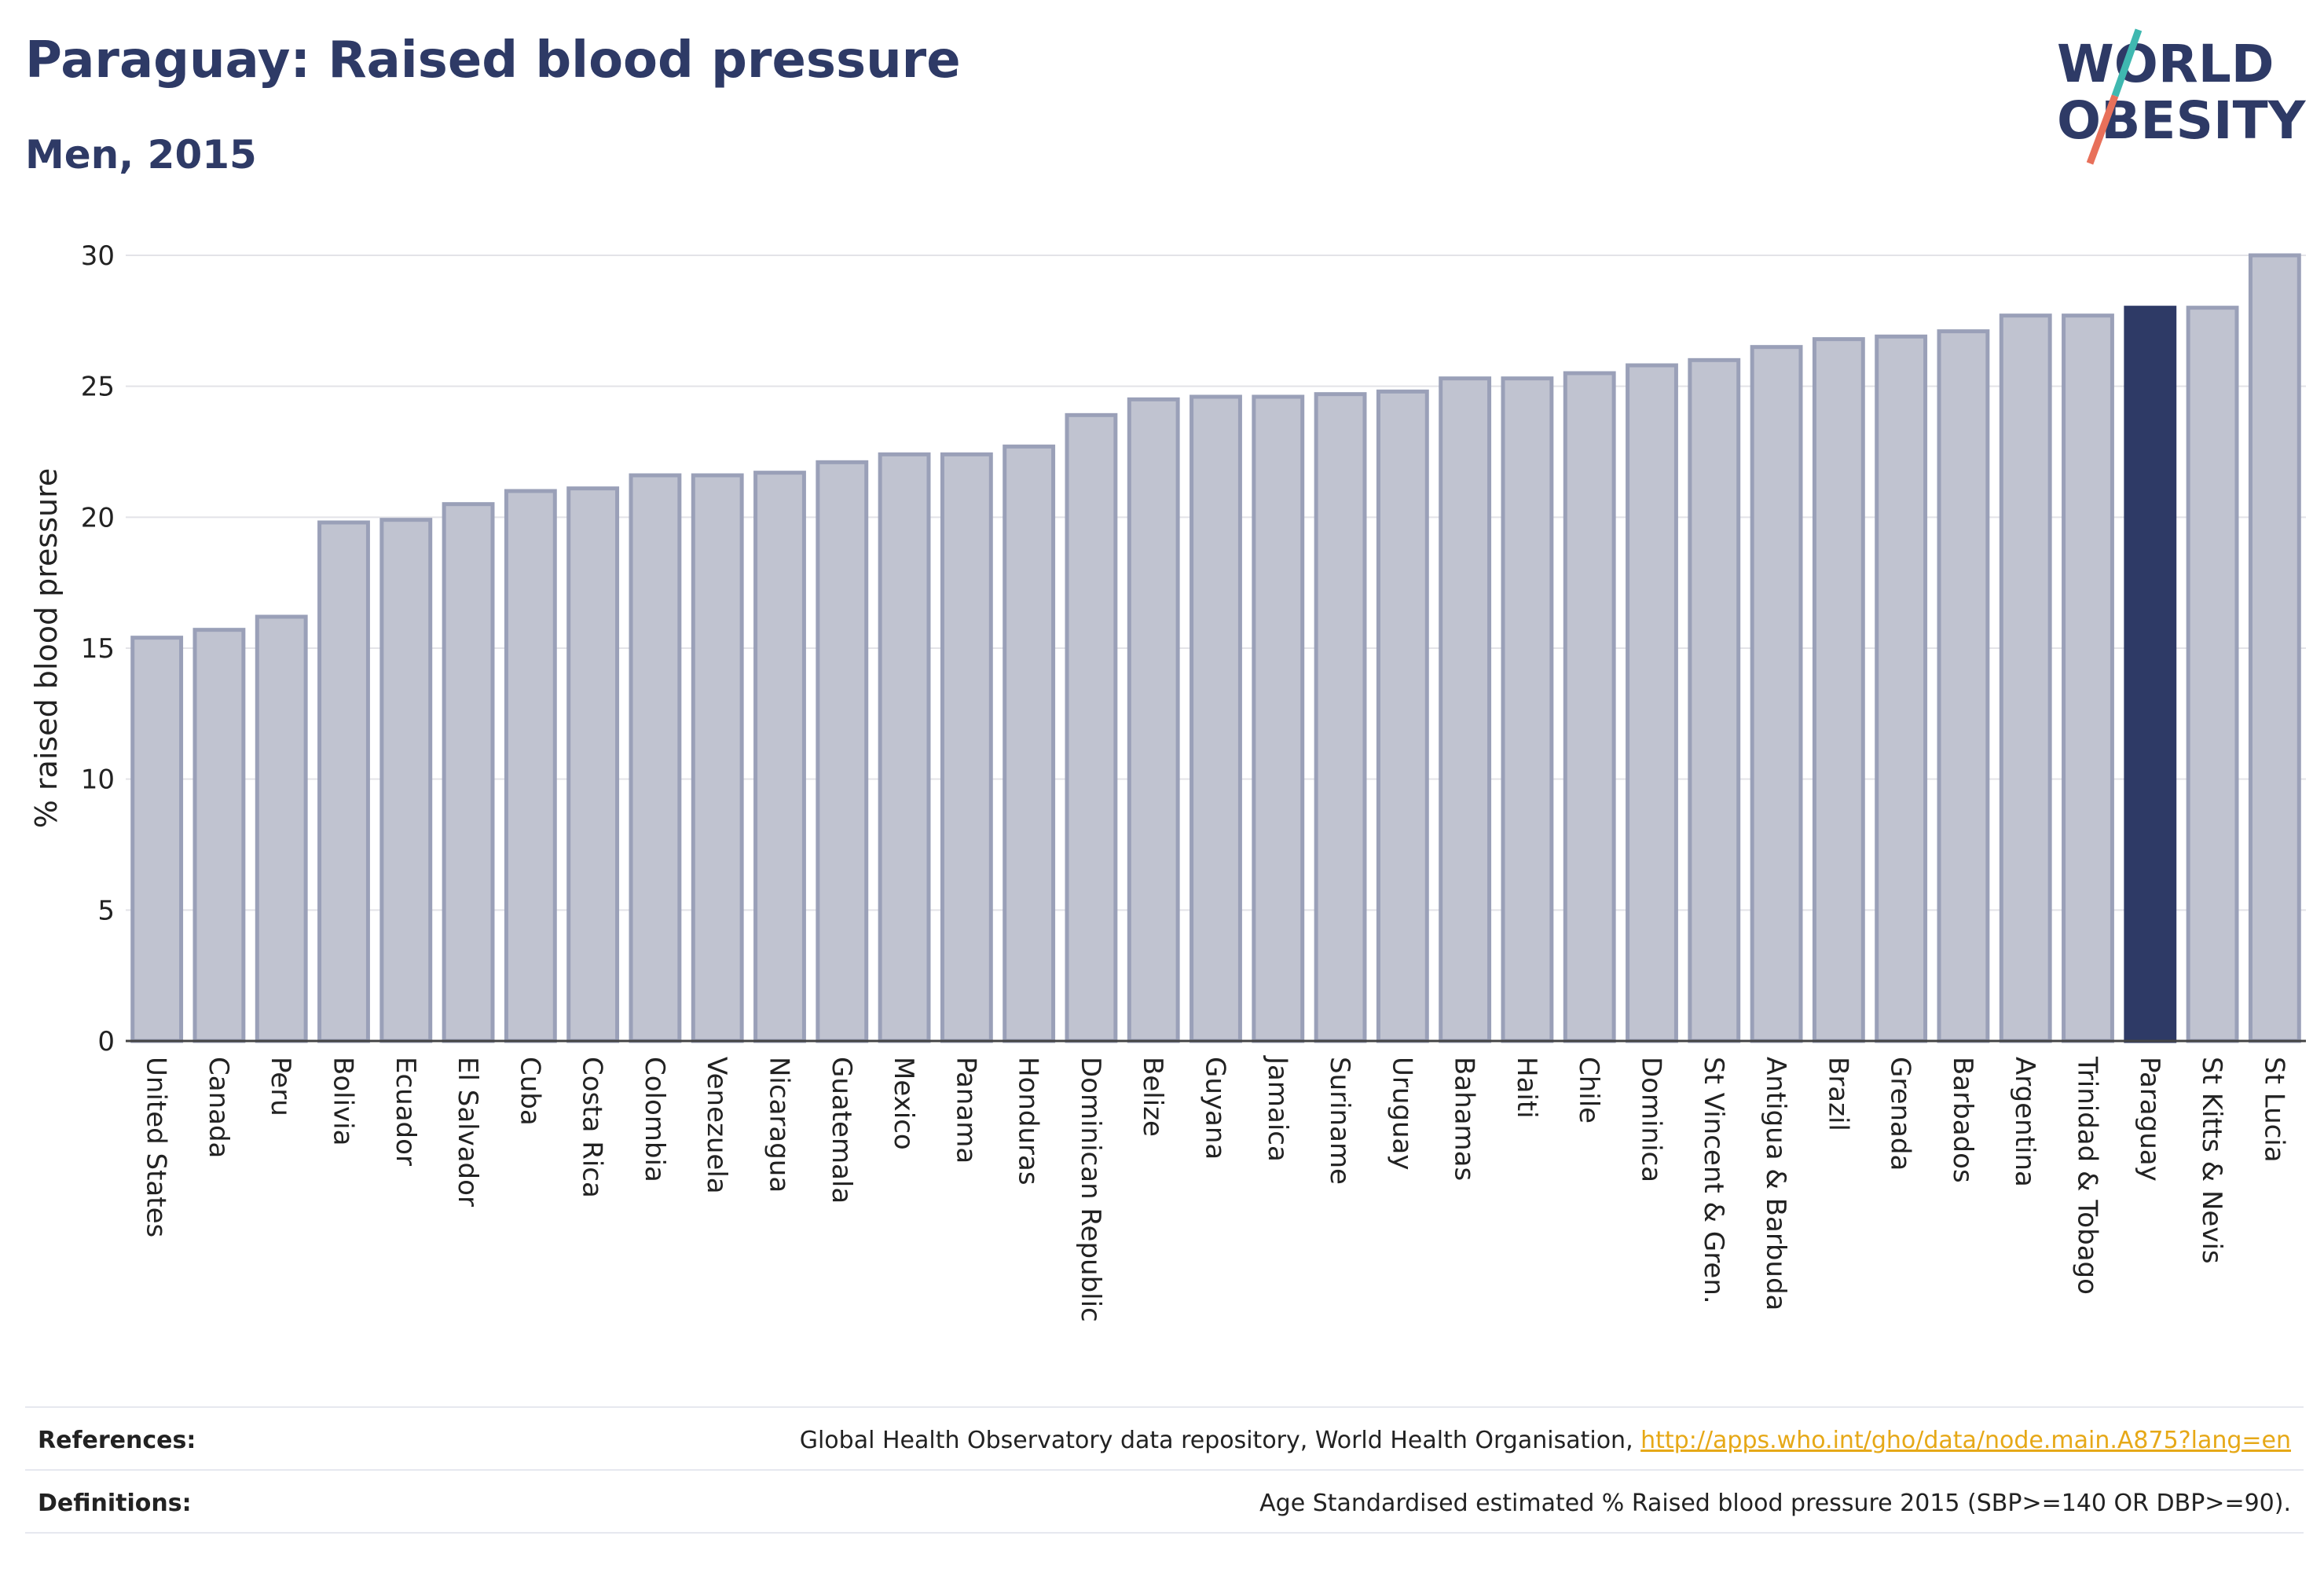  Describe the element at coordinates (1401, 1114) in the screenshot. I see `x-tick-label: Uruguay` at that location.